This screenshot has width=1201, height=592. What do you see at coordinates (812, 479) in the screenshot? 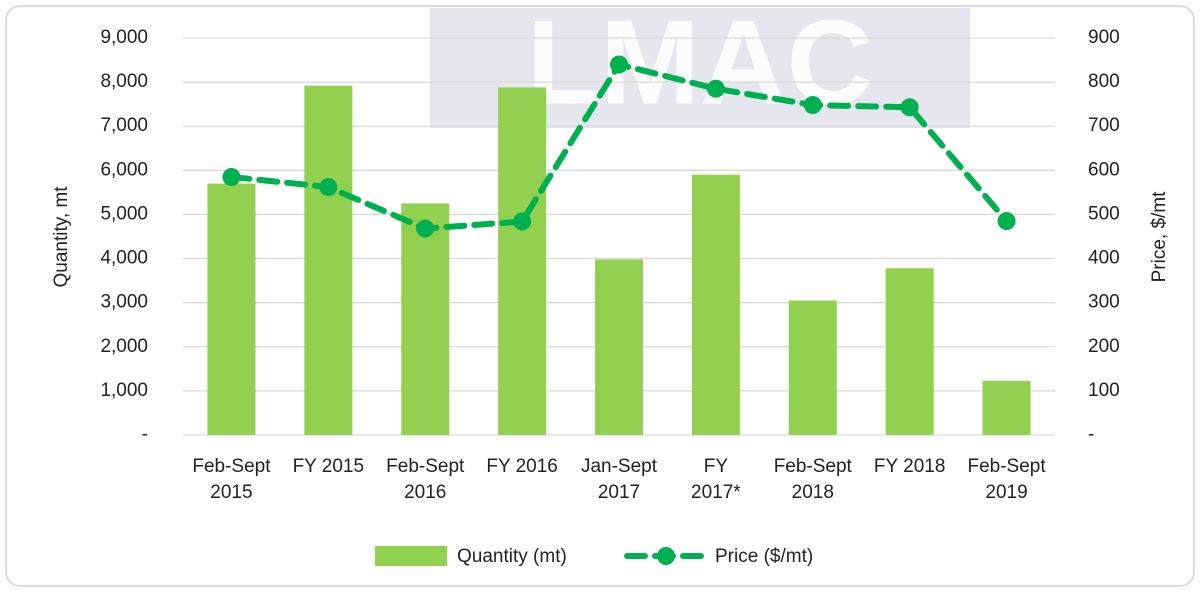
I see `x-tick-label: Feb-Sept 2018` at bounding box center [812, 479].